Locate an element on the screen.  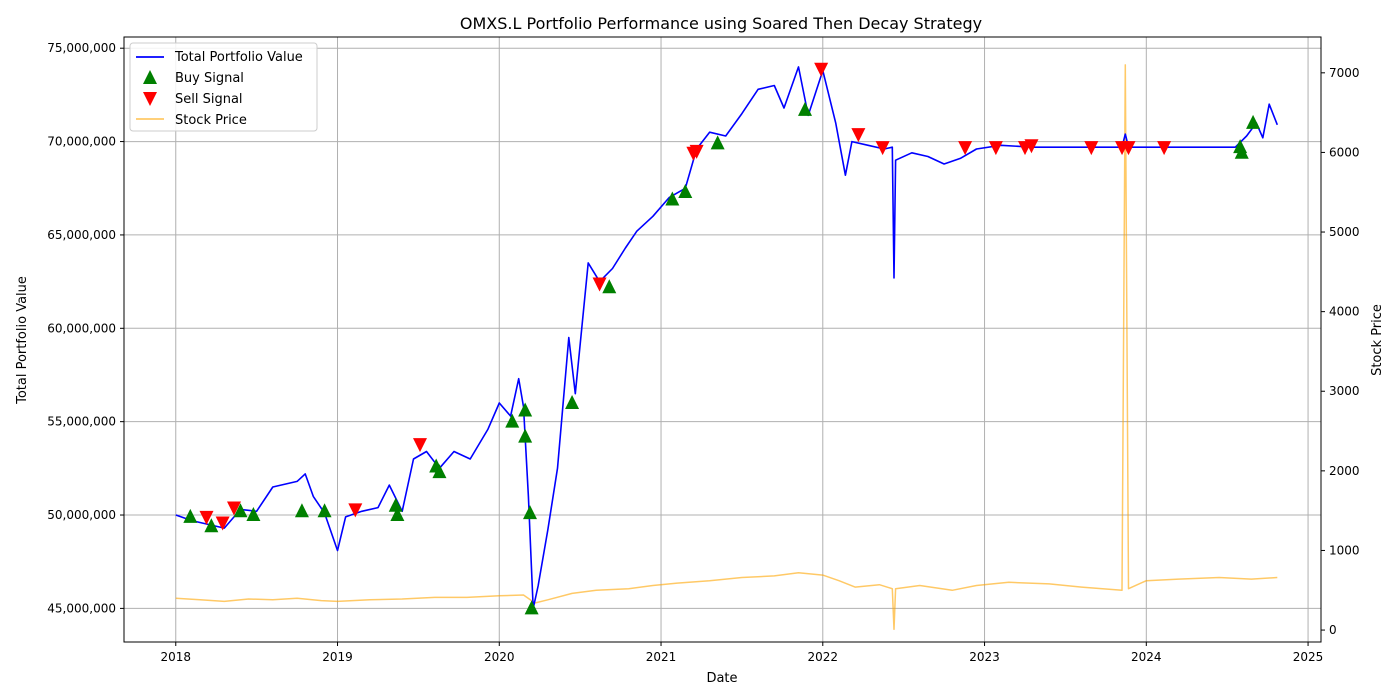
y-axis-right: 0 1000 2000 3000 4000 5000 6000 7000 is located at coordinates (1340, 351).